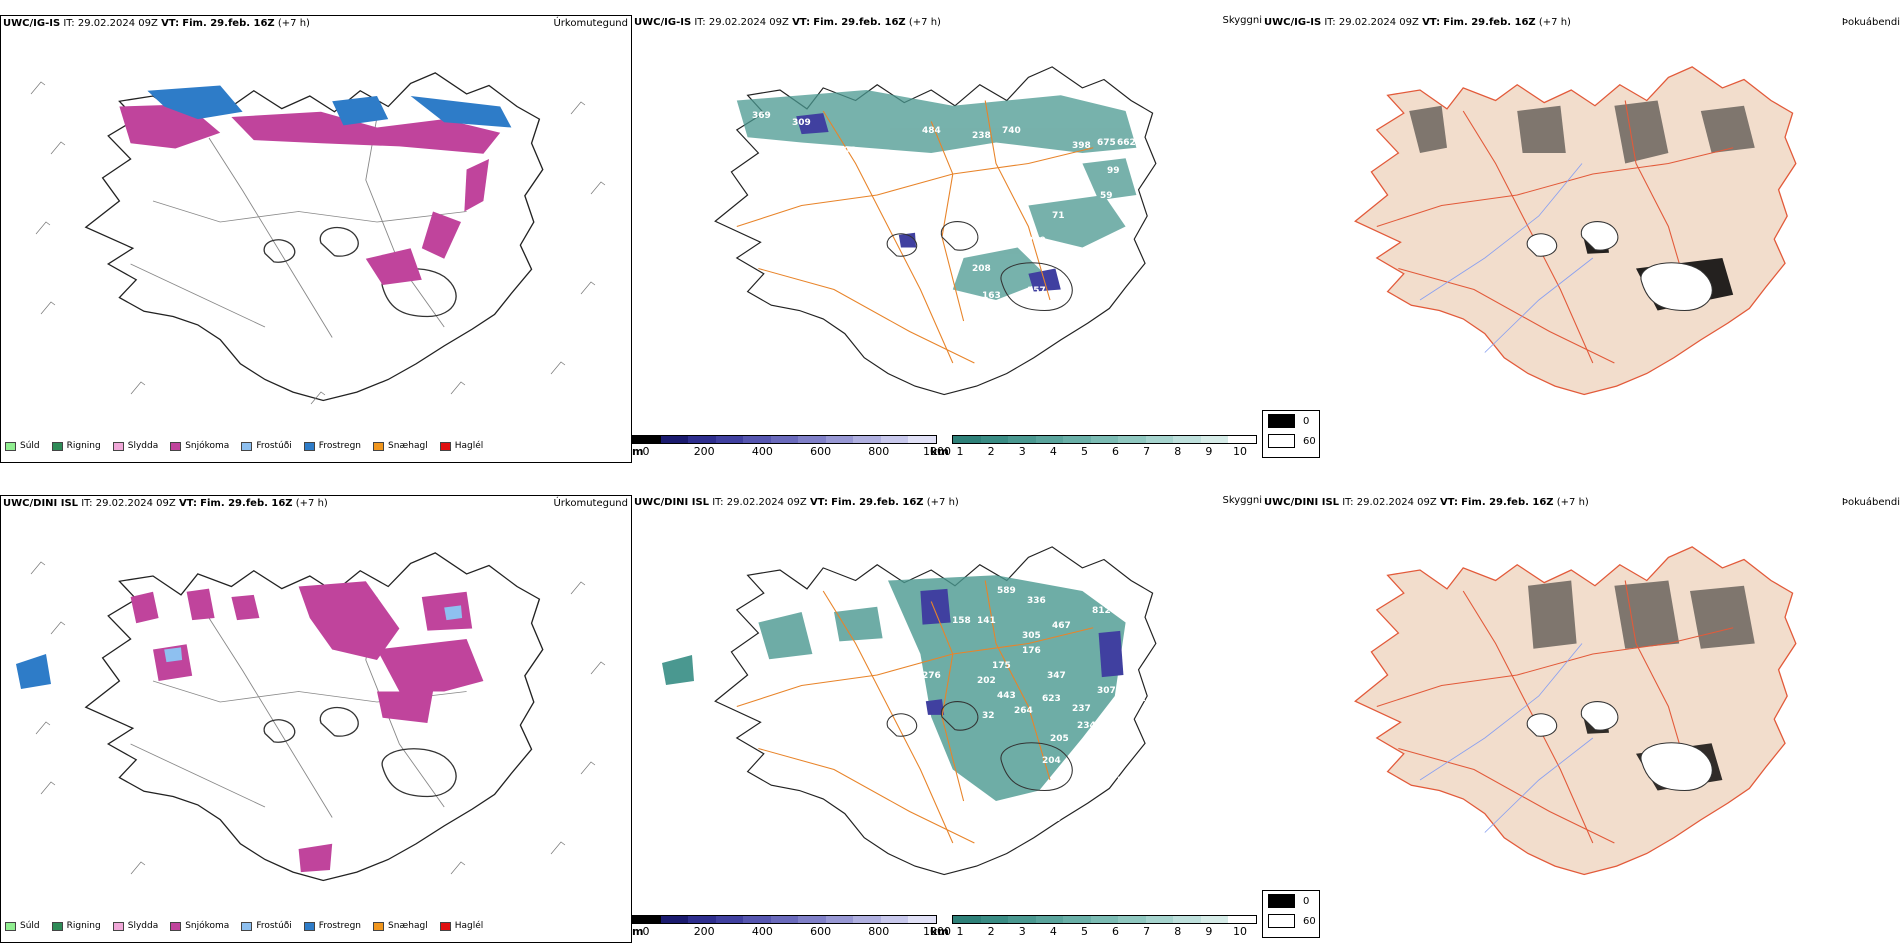 This screenshot has height=950, width=1900. Describe the element at coordinates (332, 926) in the screenshot. I see `legend-item: Frostregn` at that location.